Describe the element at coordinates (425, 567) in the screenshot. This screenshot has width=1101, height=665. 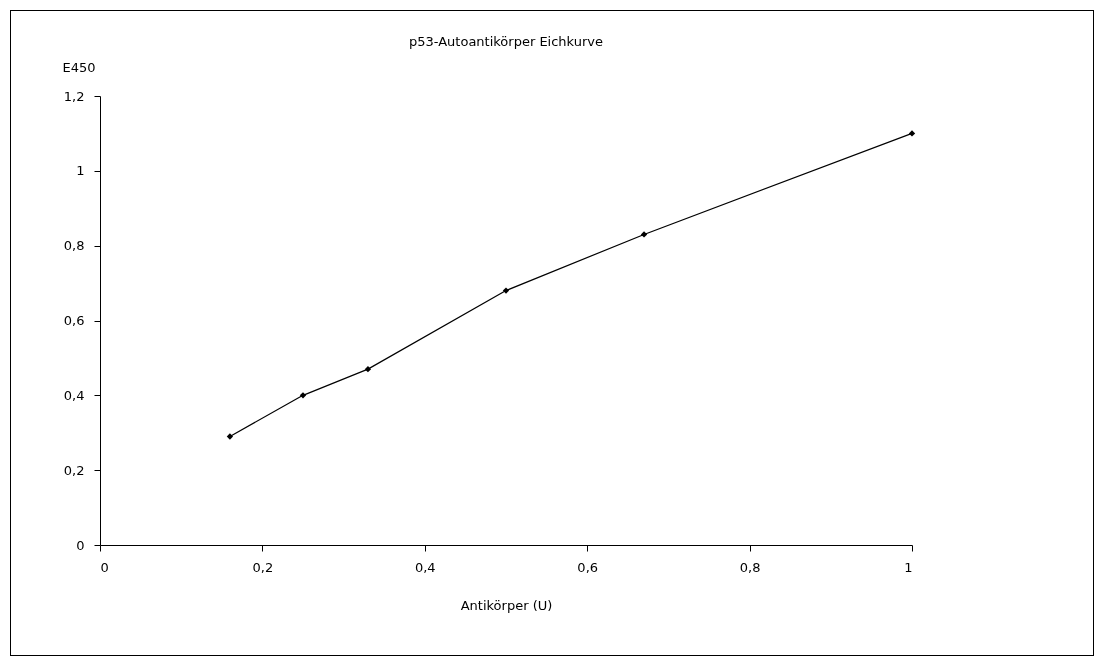
I see `x-tick-label: 0,4` at that location.